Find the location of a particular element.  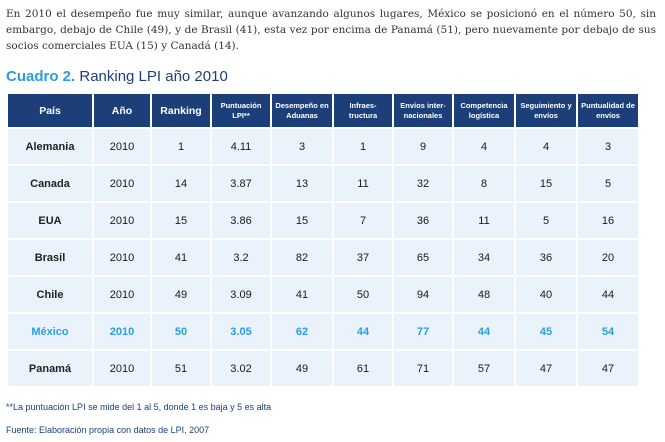

cell-customs: 49 is located at coordinates (302, 368).